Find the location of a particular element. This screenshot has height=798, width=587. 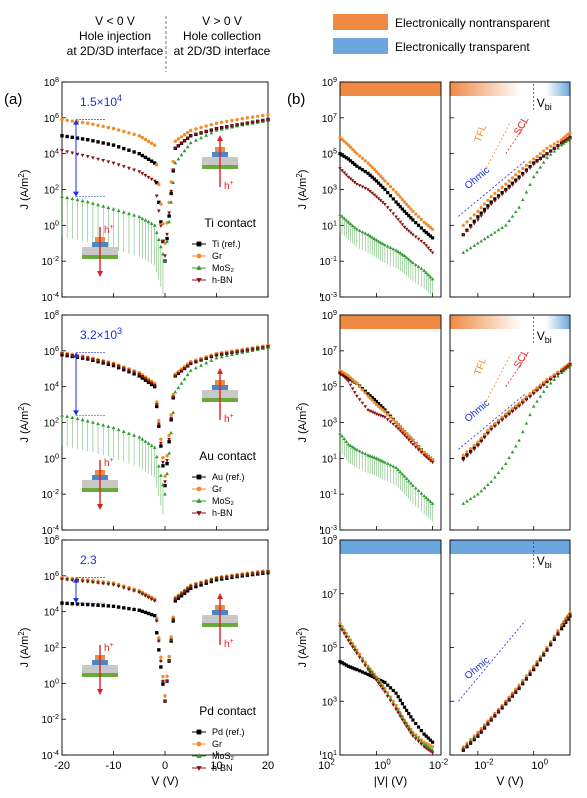

vbi-label: Vbi is located at coordinates (544, 337).